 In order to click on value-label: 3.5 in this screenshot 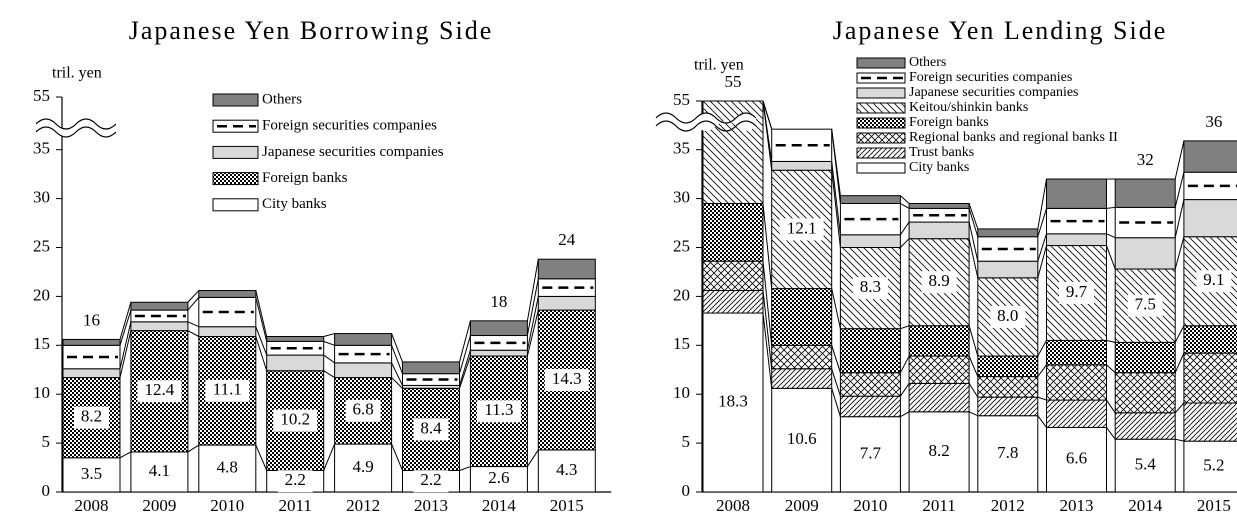, I will do `click(91, 473)`.